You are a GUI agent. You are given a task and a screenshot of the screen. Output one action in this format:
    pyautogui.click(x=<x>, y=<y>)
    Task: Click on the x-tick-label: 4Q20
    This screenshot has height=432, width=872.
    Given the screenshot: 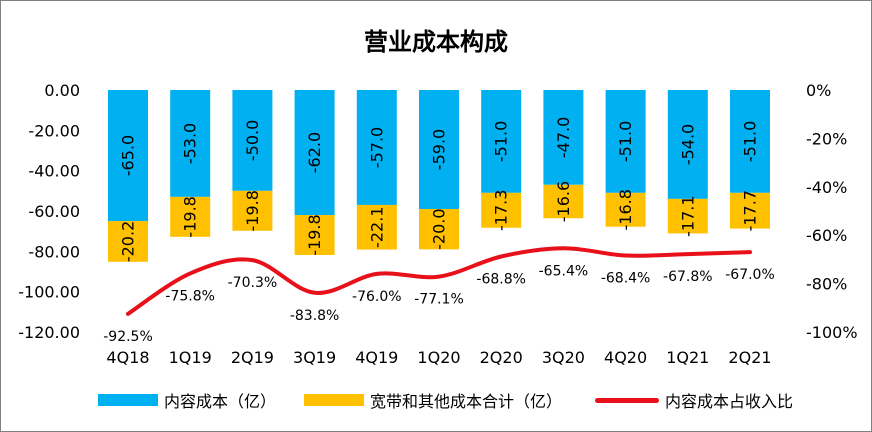 What is the action you would take?
    pyautogui.click(x=625, y=357)
    